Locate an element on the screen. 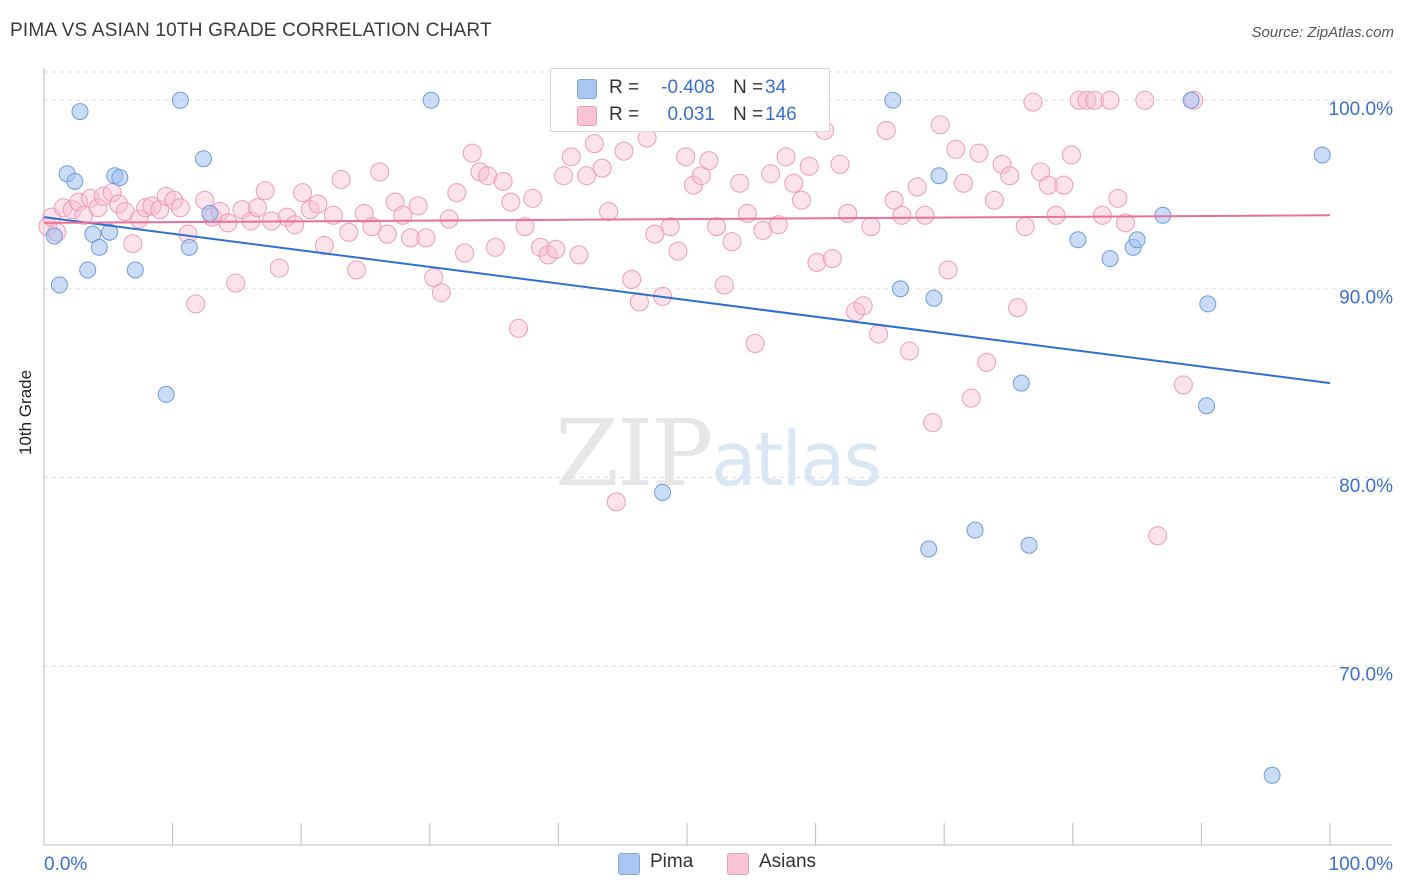 This screenshot has width=1406, height=892. series-legend: Pima Asians is located at coordinates (703, 866).